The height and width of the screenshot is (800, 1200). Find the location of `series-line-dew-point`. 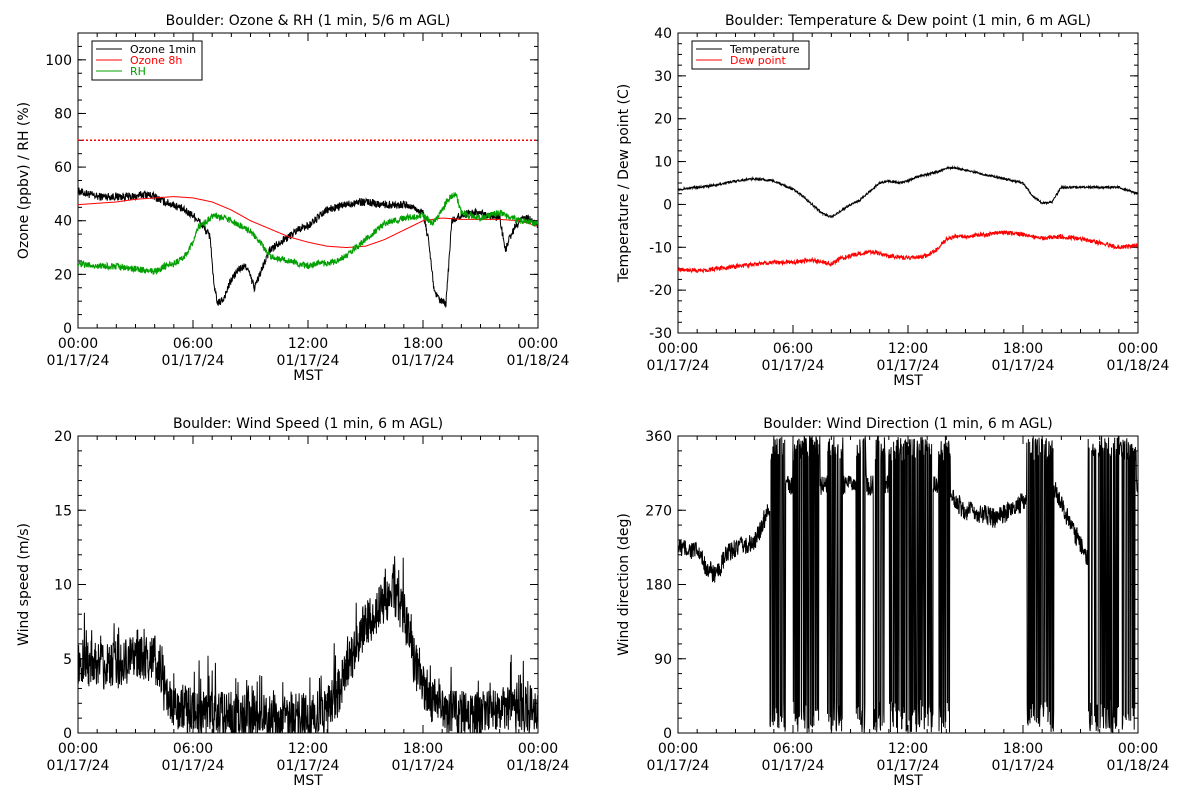

series-line-dew-point is located at coordinates (908, 252).